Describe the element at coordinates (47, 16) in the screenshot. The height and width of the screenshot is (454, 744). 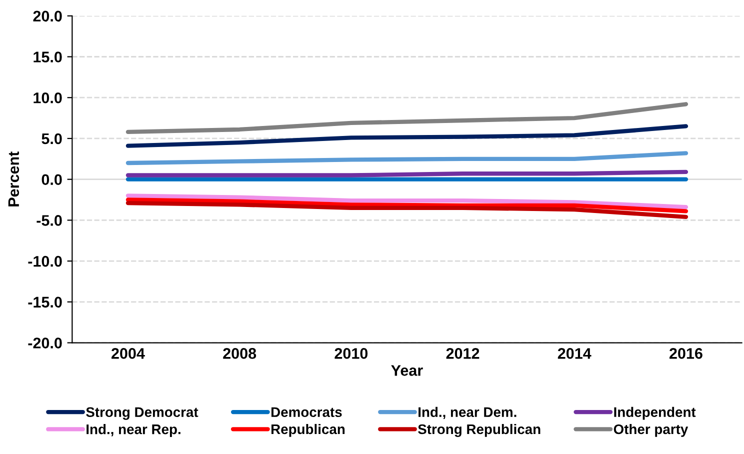
I see `y-tick-label: 20.0` at that location.